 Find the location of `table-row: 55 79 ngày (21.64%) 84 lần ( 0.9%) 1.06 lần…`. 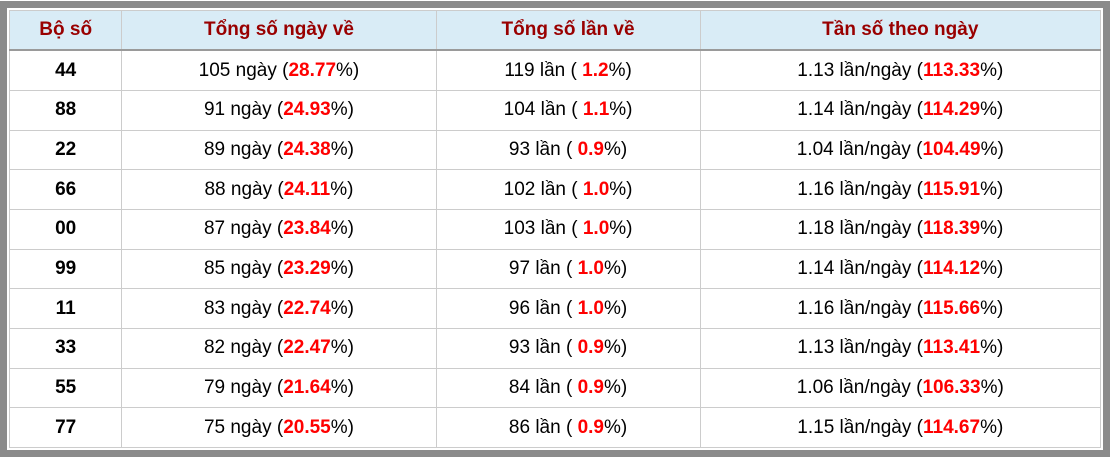

table-row: 55 79 ngày (21.64%) 84 lần ( 0.9%) 1.06 lần… is located at coordinates (555, 388).